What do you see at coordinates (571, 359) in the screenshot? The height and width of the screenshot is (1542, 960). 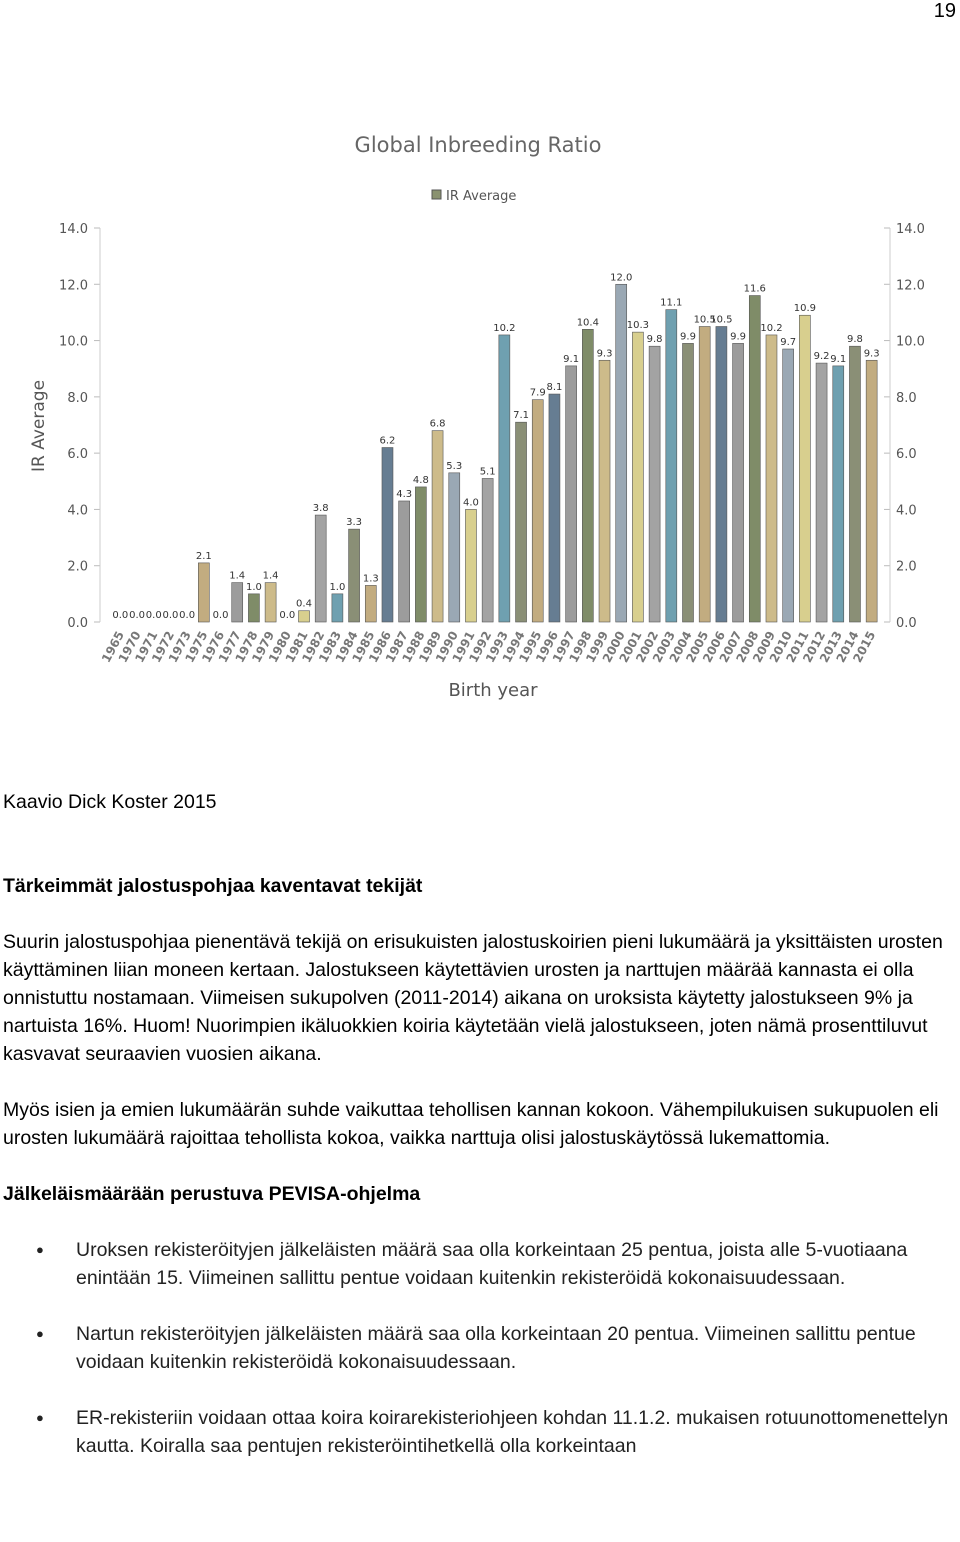 I see `value-label: 9.1` at bounding box center [571, 359].